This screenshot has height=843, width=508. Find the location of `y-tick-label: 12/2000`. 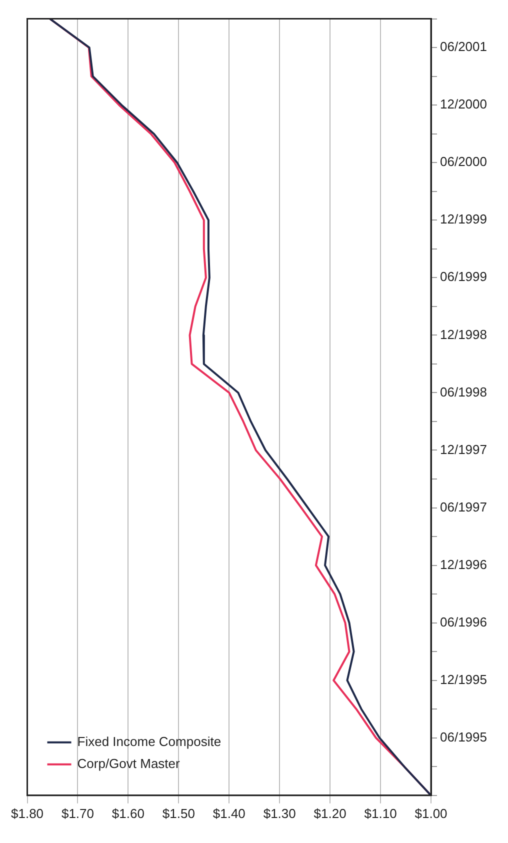

y-tick-label: 12/2000 is located at coordinates (464, 104).